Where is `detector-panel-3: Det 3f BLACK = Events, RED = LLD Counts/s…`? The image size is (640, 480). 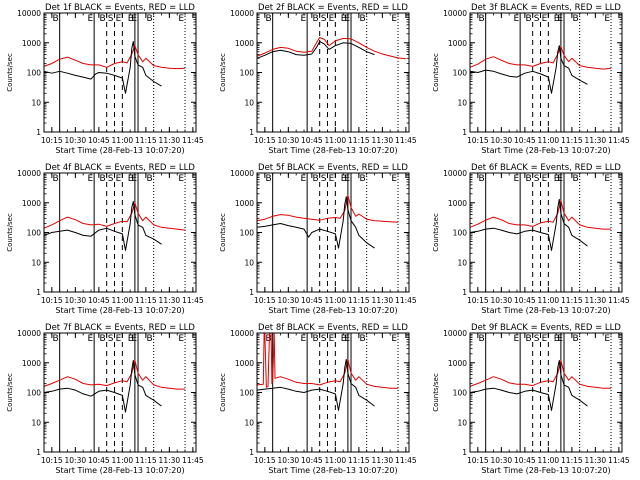
detector-panel-3: Det 3f BLACK = Events, RED = LLD Counts/s… is located at coordinates (531, 79).